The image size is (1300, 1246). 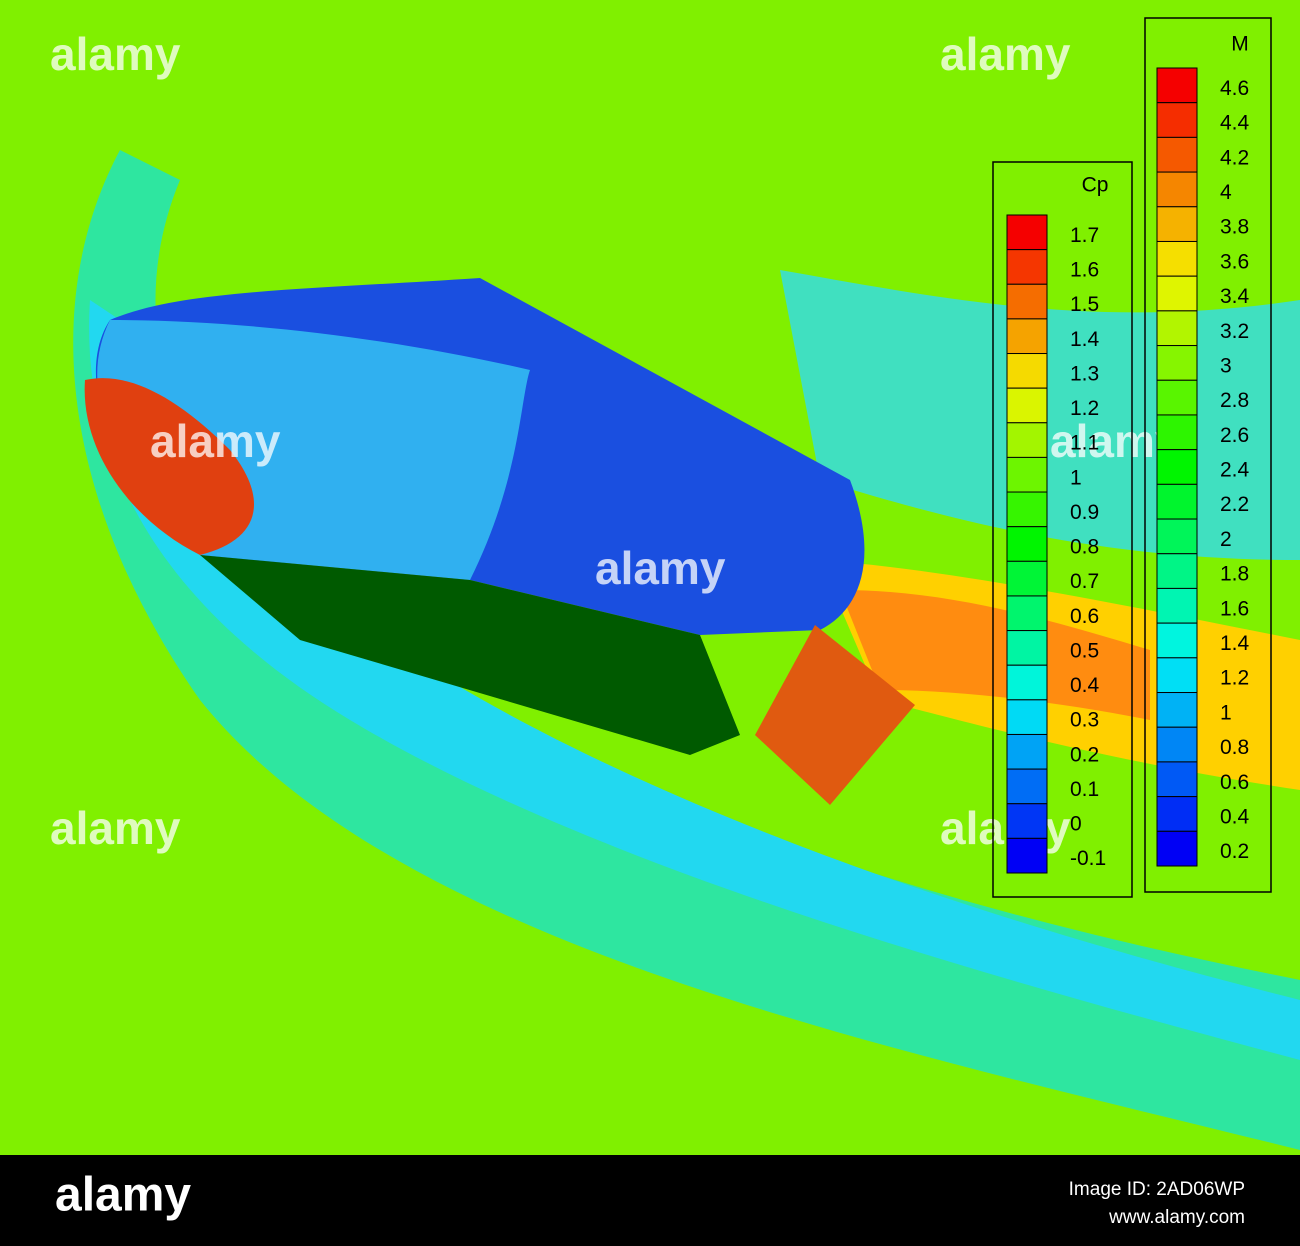 I want to click on legend-label: 3.6, so click(x=1234, y=261).